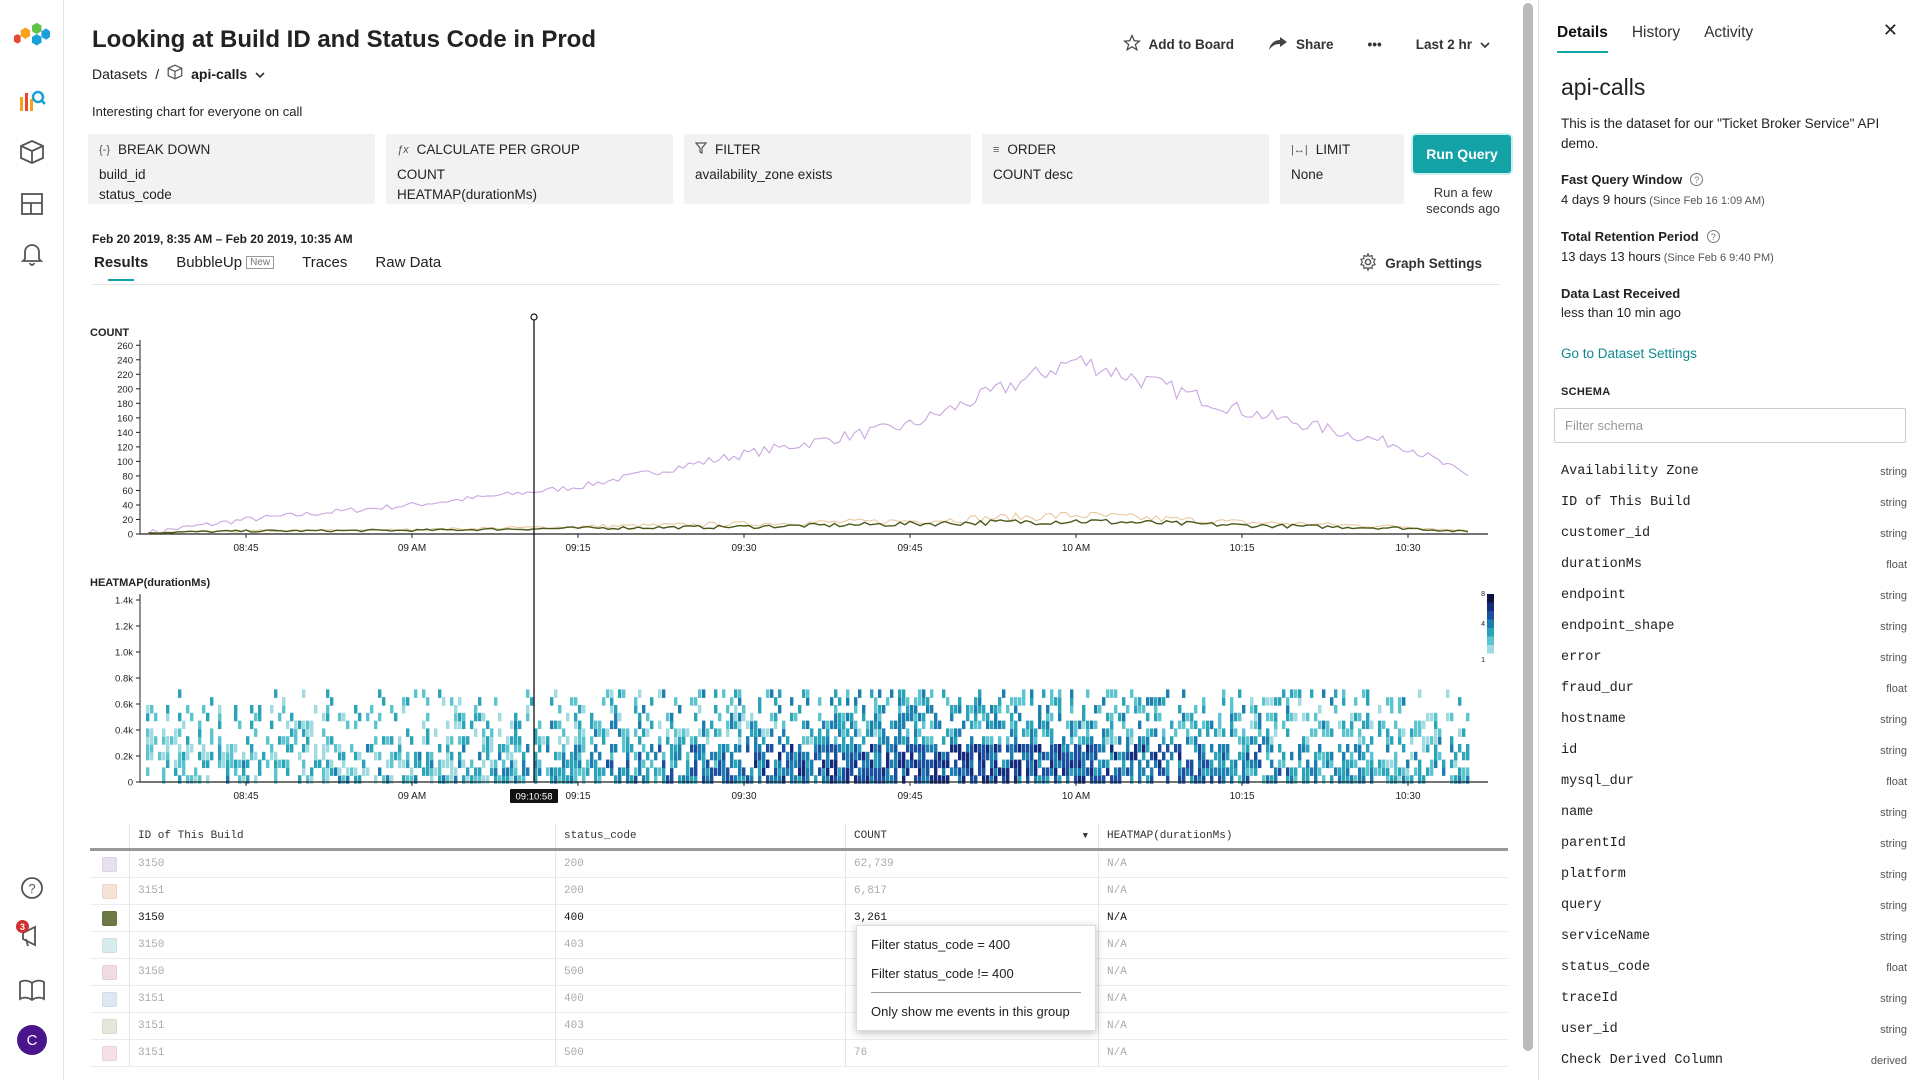 This screenshot has width=1920, height=1080. What do you see at coordinates (808, 526) in the screenshot?
I see `count-series-line` at bounding box center [808, 526].